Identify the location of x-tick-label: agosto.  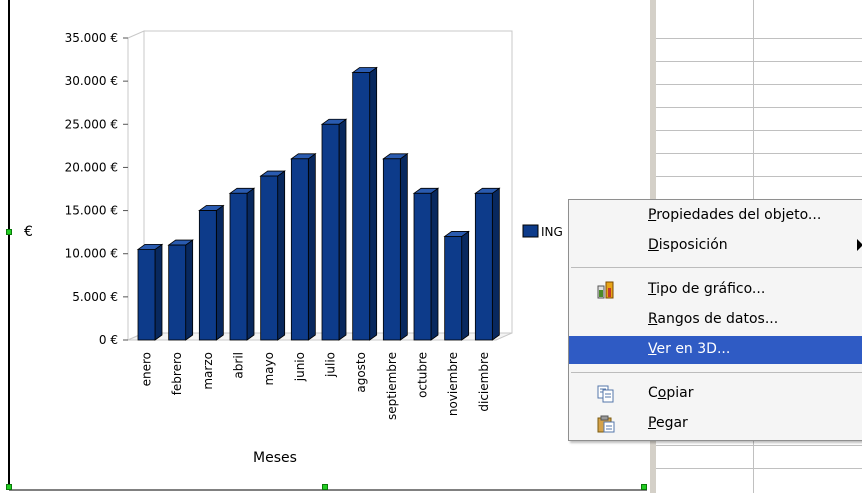
(361, 372).